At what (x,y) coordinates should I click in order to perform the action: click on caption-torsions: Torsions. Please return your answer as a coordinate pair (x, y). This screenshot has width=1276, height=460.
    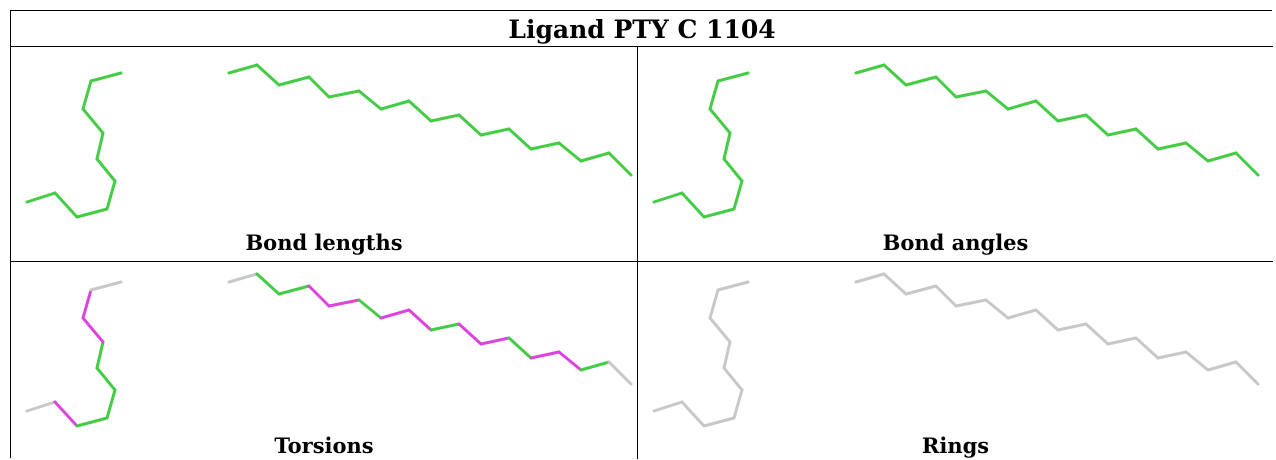
    Looking at the image, I should click on (324, 445).